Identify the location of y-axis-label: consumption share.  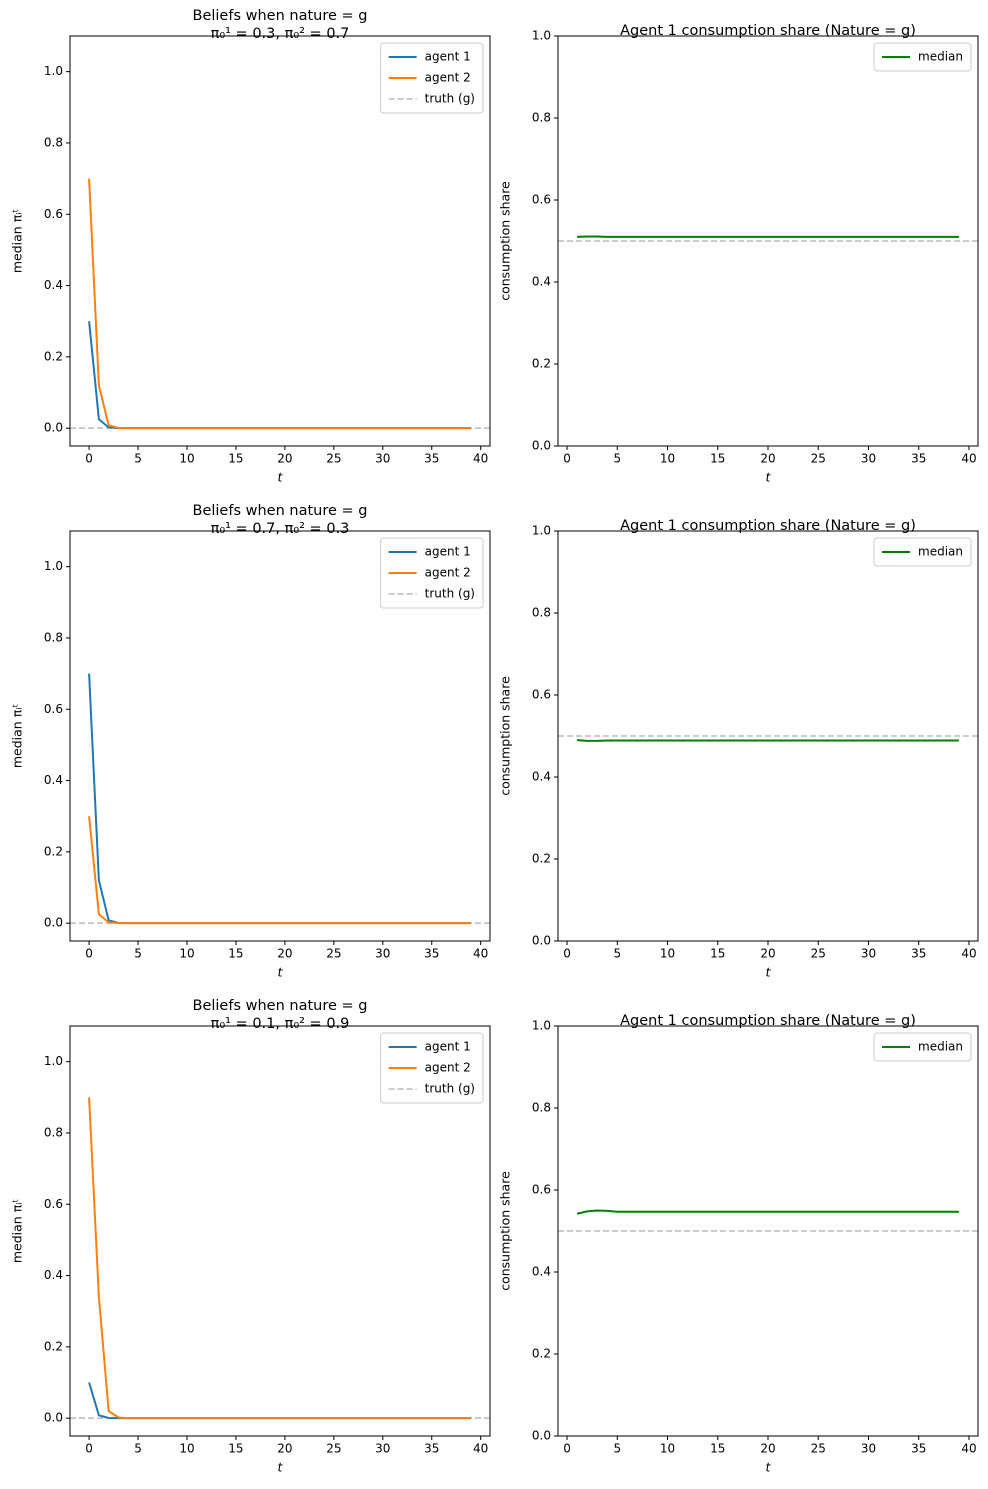
(505, 736).